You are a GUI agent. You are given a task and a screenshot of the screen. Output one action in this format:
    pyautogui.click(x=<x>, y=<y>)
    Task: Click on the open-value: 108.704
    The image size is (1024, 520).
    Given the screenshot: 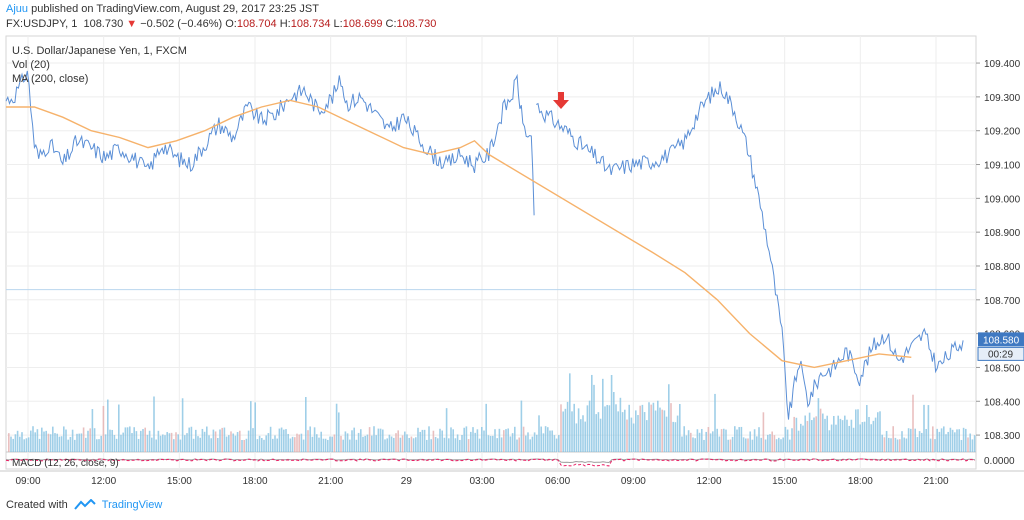 What is the action you would take?
    pyautogui.click(x=256, y=24)
    